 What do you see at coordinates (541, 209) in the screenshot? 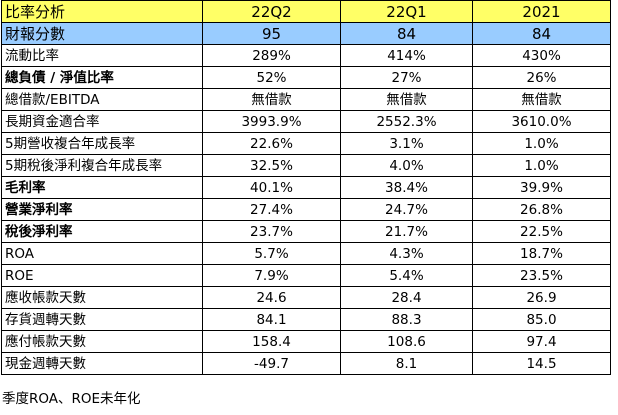
I see `row-value: 26.8%` at bounding box center [541, 209].